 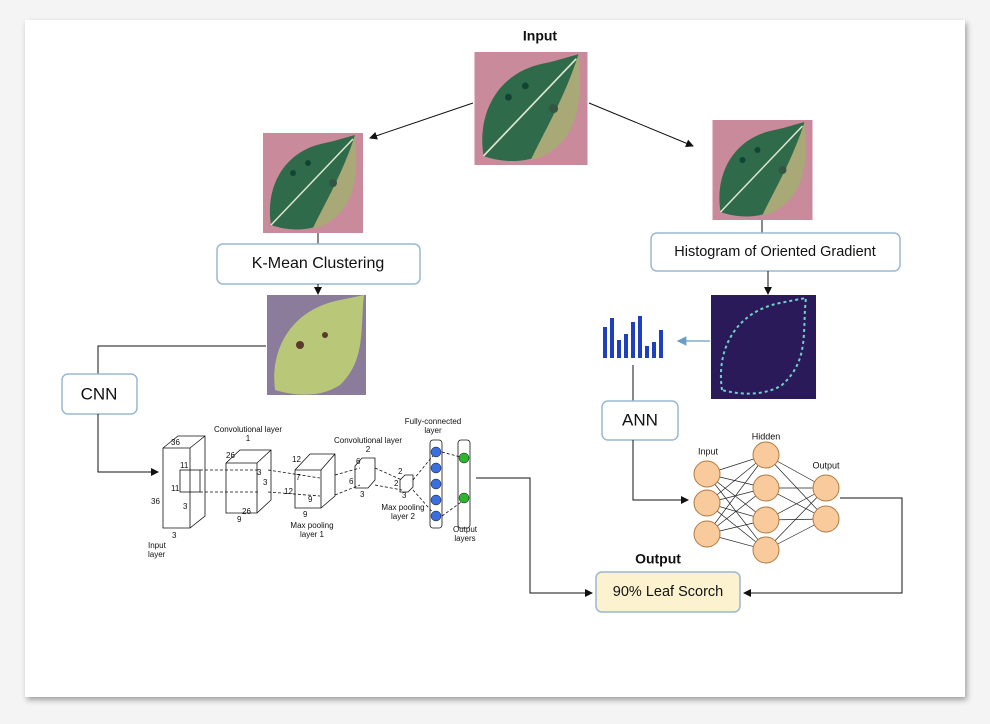 I want to click on hog-box, so click(x=775, y=252).